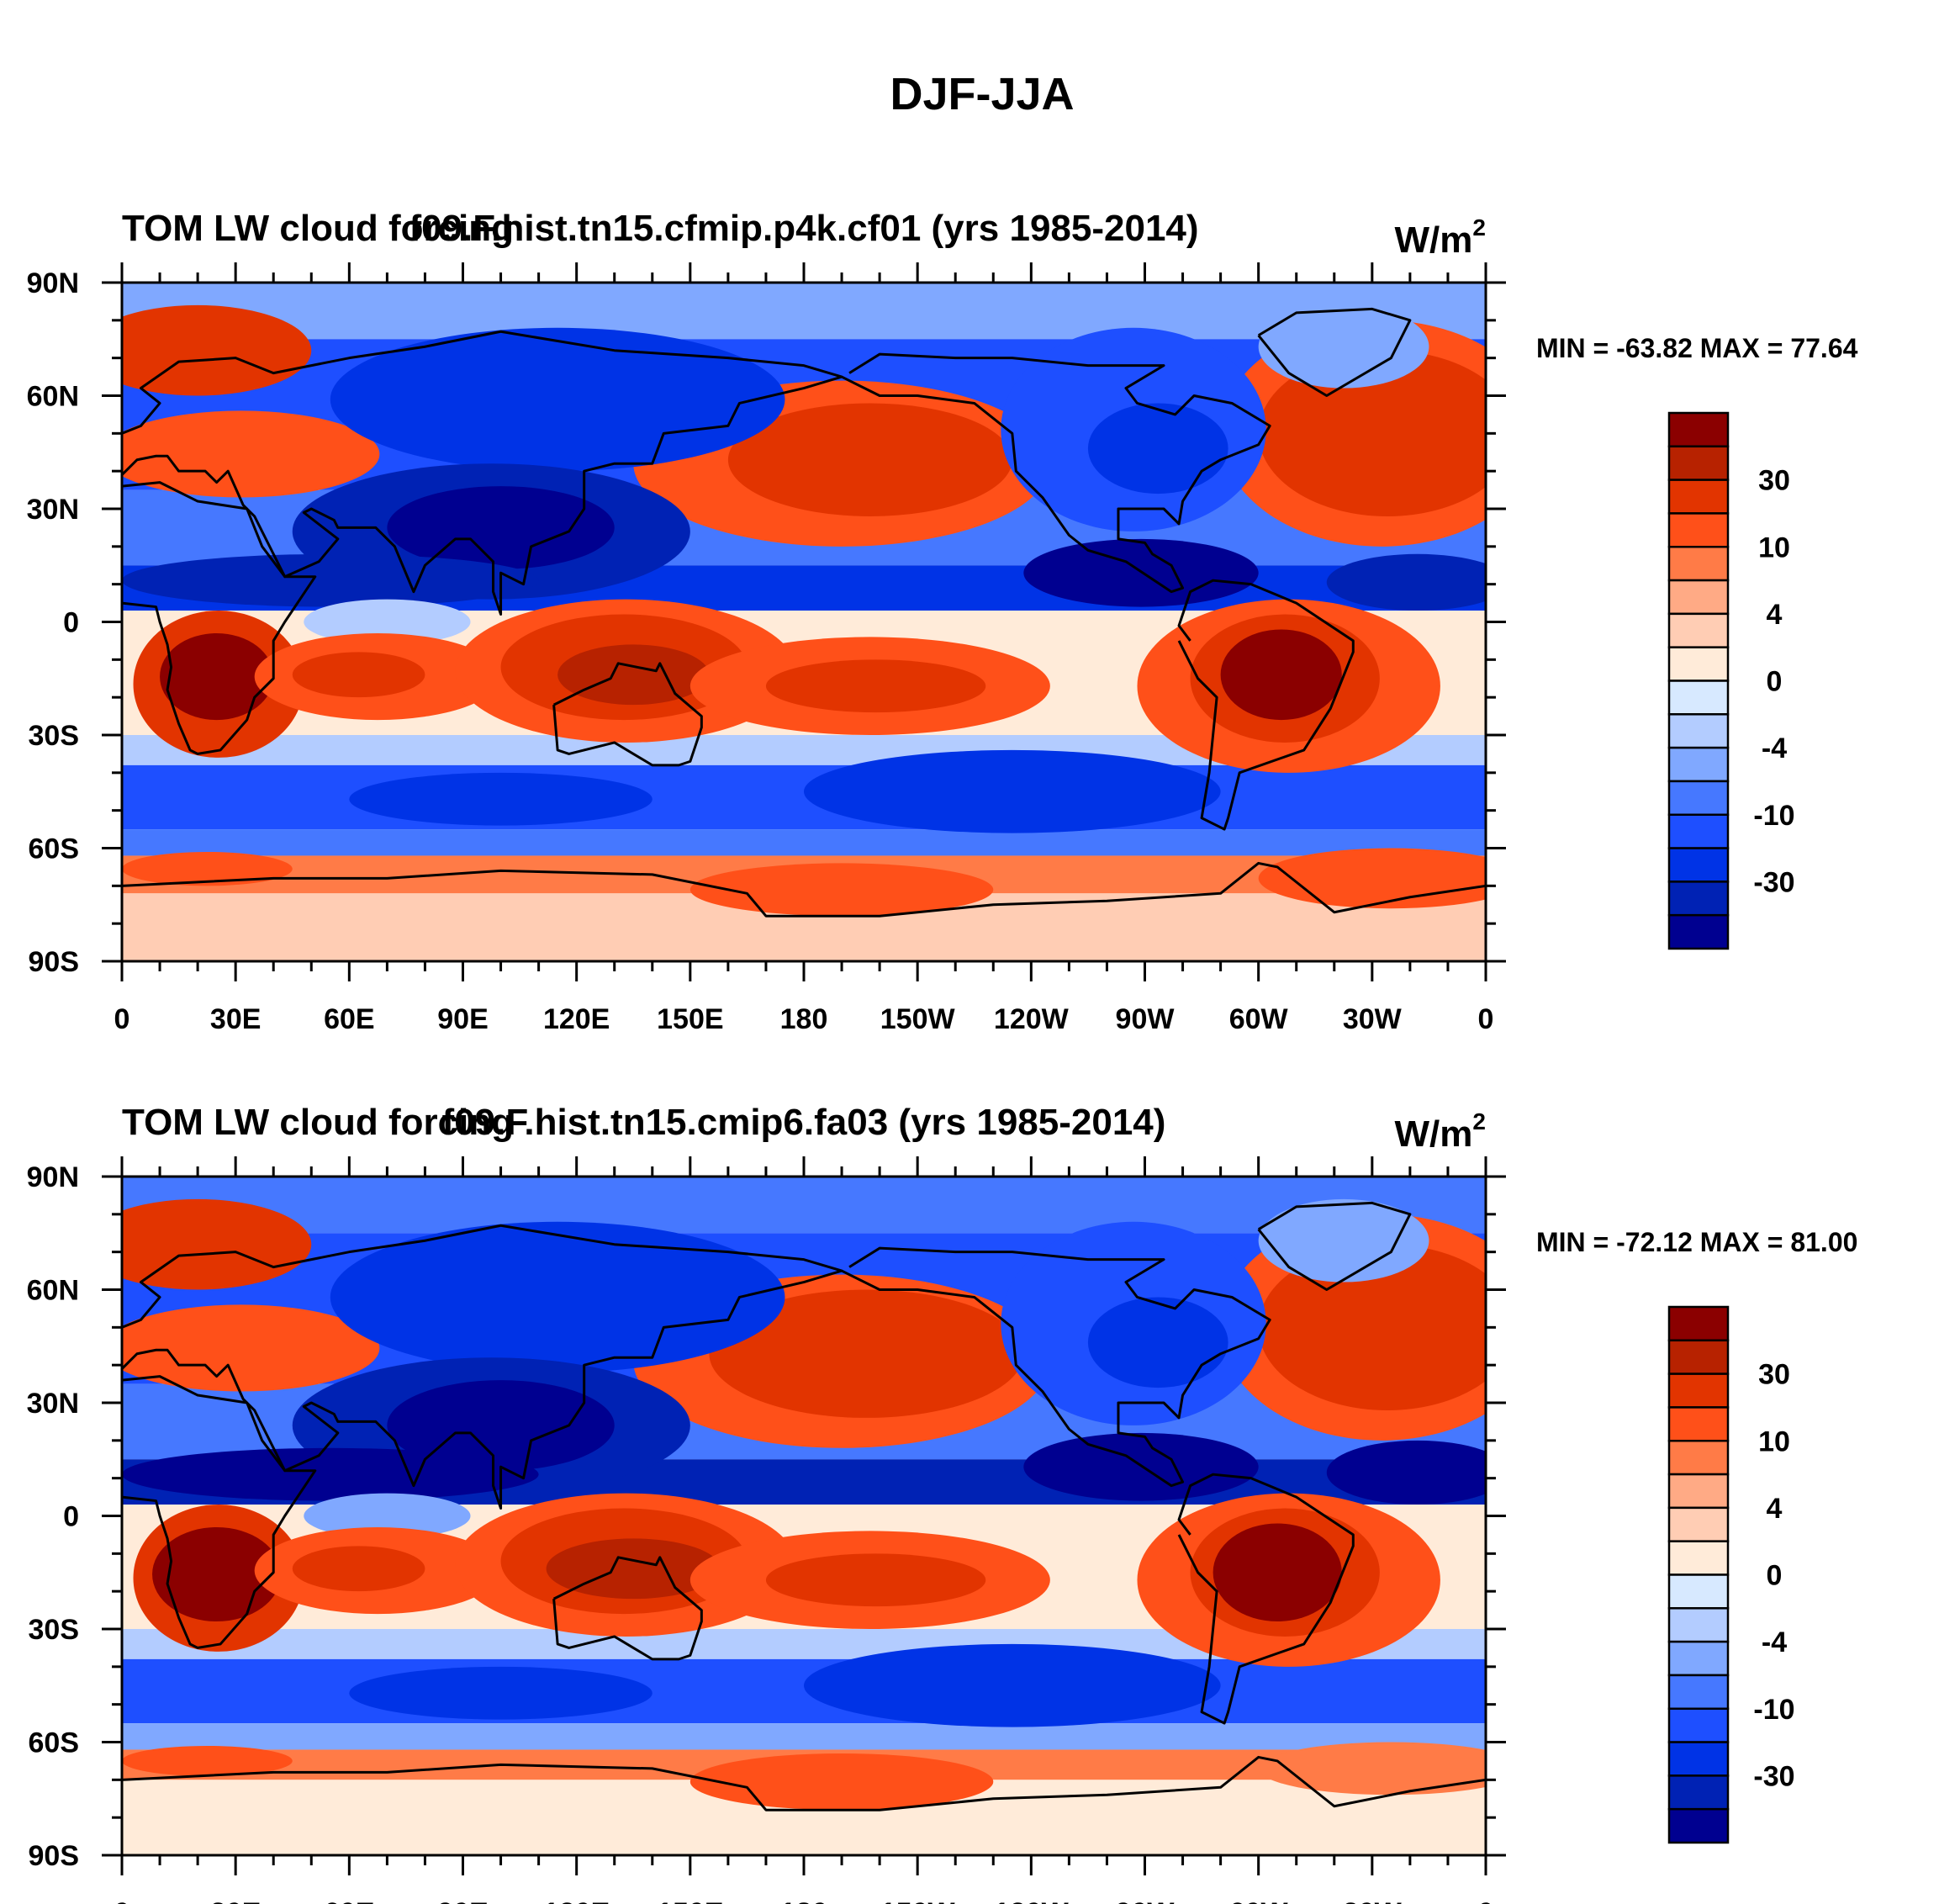 Image resolution: width=1939 pixels, height=1904 pixels. I want to click on min-max-label: MIN = -72.12 MAX = 81.00, so click(1696, 1242).